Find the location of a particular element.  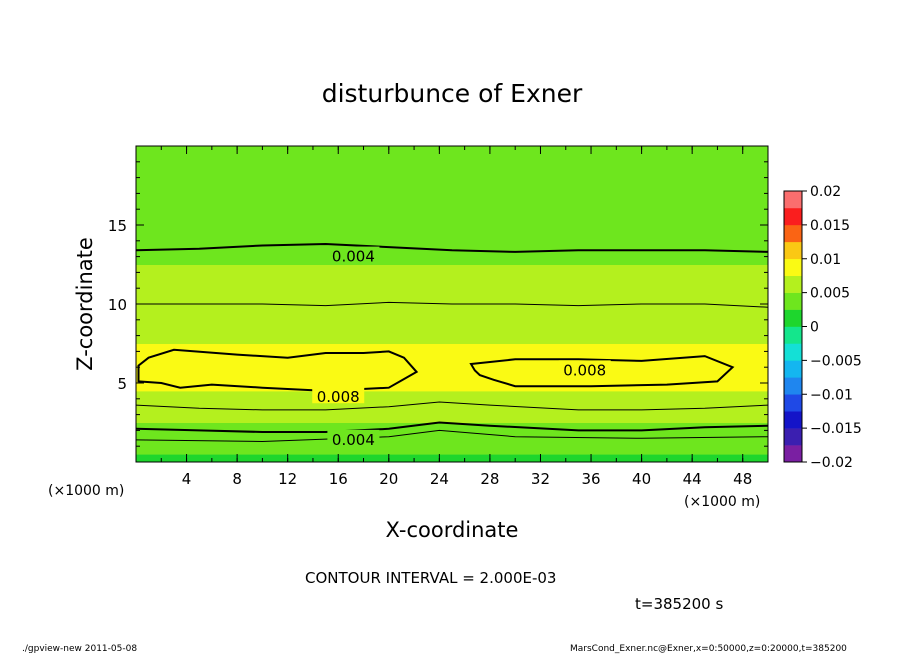

colorbar-tick-label: −0.01 is located at coordinates (831, 395).